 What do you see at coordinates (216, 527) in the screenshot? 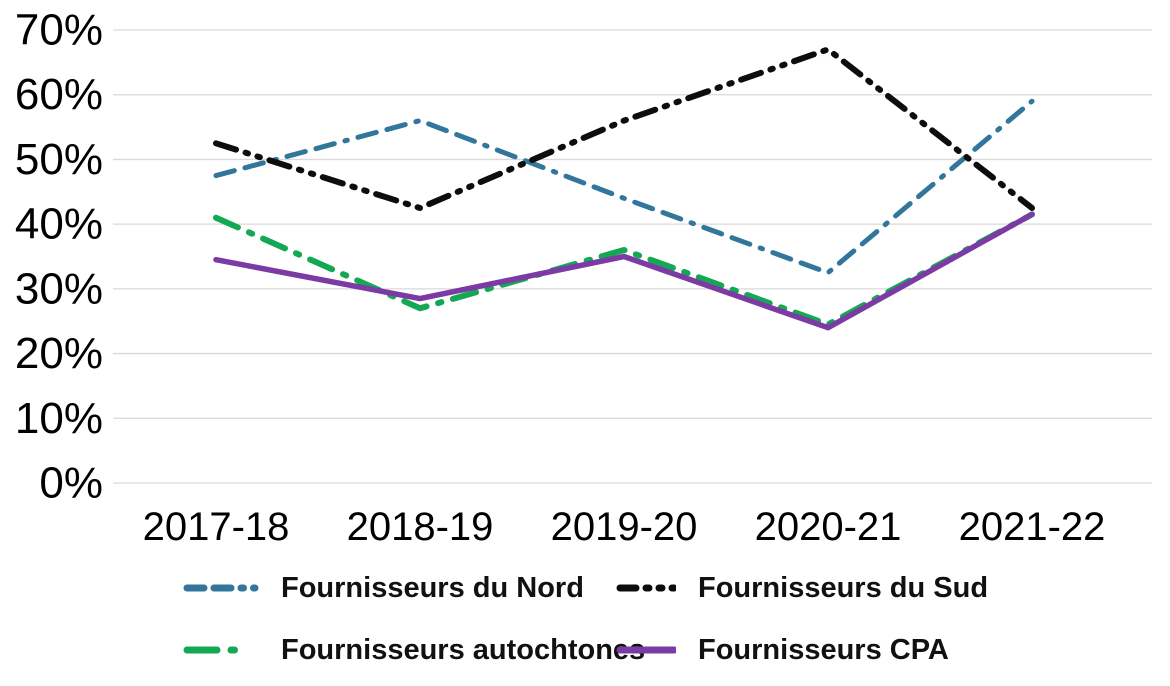
I see `x-axis-tick-label: 2017-18` at bounding box center [216, 527].